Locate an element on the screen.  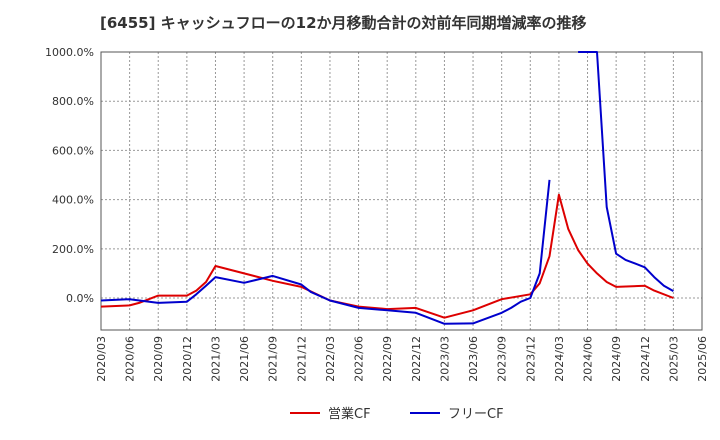
y-tick-label: 600.0% is located at coordinates (73, 150).